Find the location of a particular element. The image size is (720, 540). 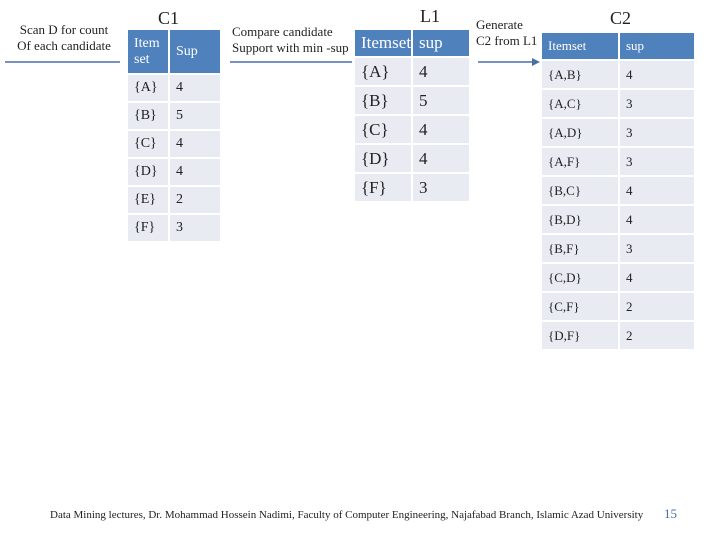

table-row: {A,F} 3 is located at coordinates (619, 162).